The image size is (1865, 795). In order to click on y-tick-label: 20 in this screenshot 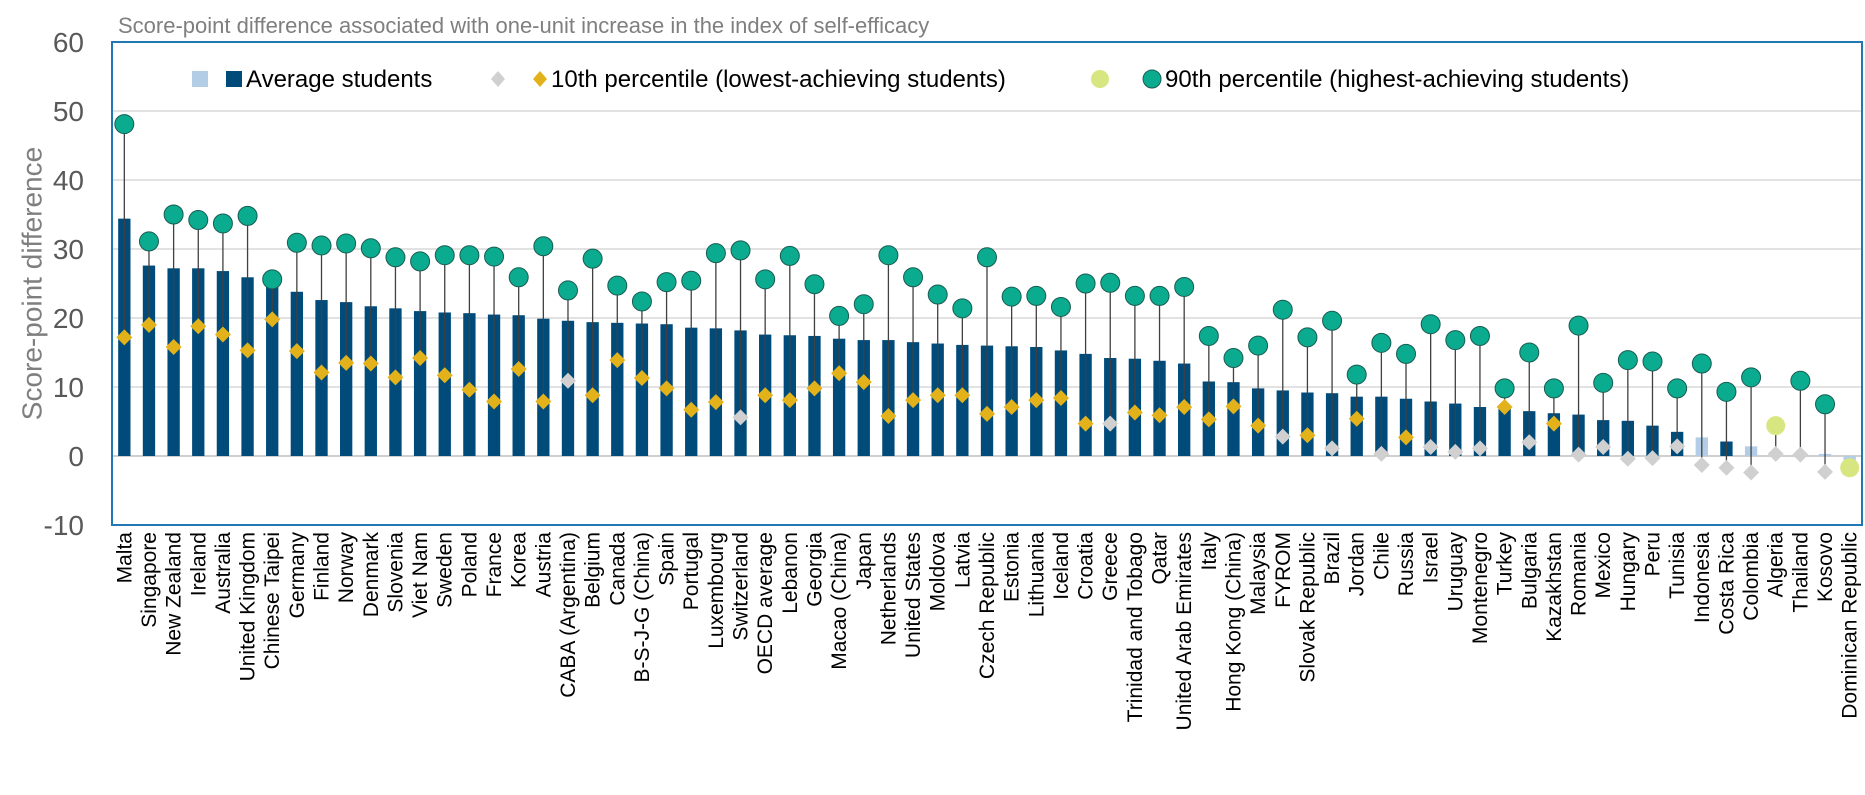, I will do `click(68, 318)`.